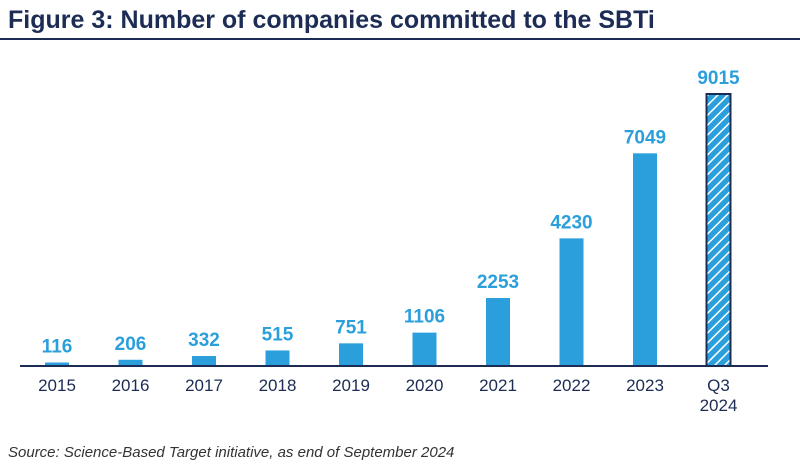 The image size is (800, 468). Describe the element at coordinates (400, 39) in the screenshot. I see `title-divider` at that location.